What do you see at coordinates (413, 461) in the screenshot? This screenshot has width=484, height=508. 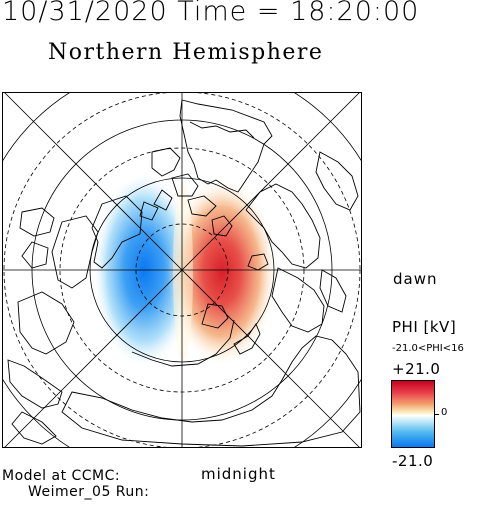 I see `colorbar-min-label: -21.0` at bounding box center [413, 461].